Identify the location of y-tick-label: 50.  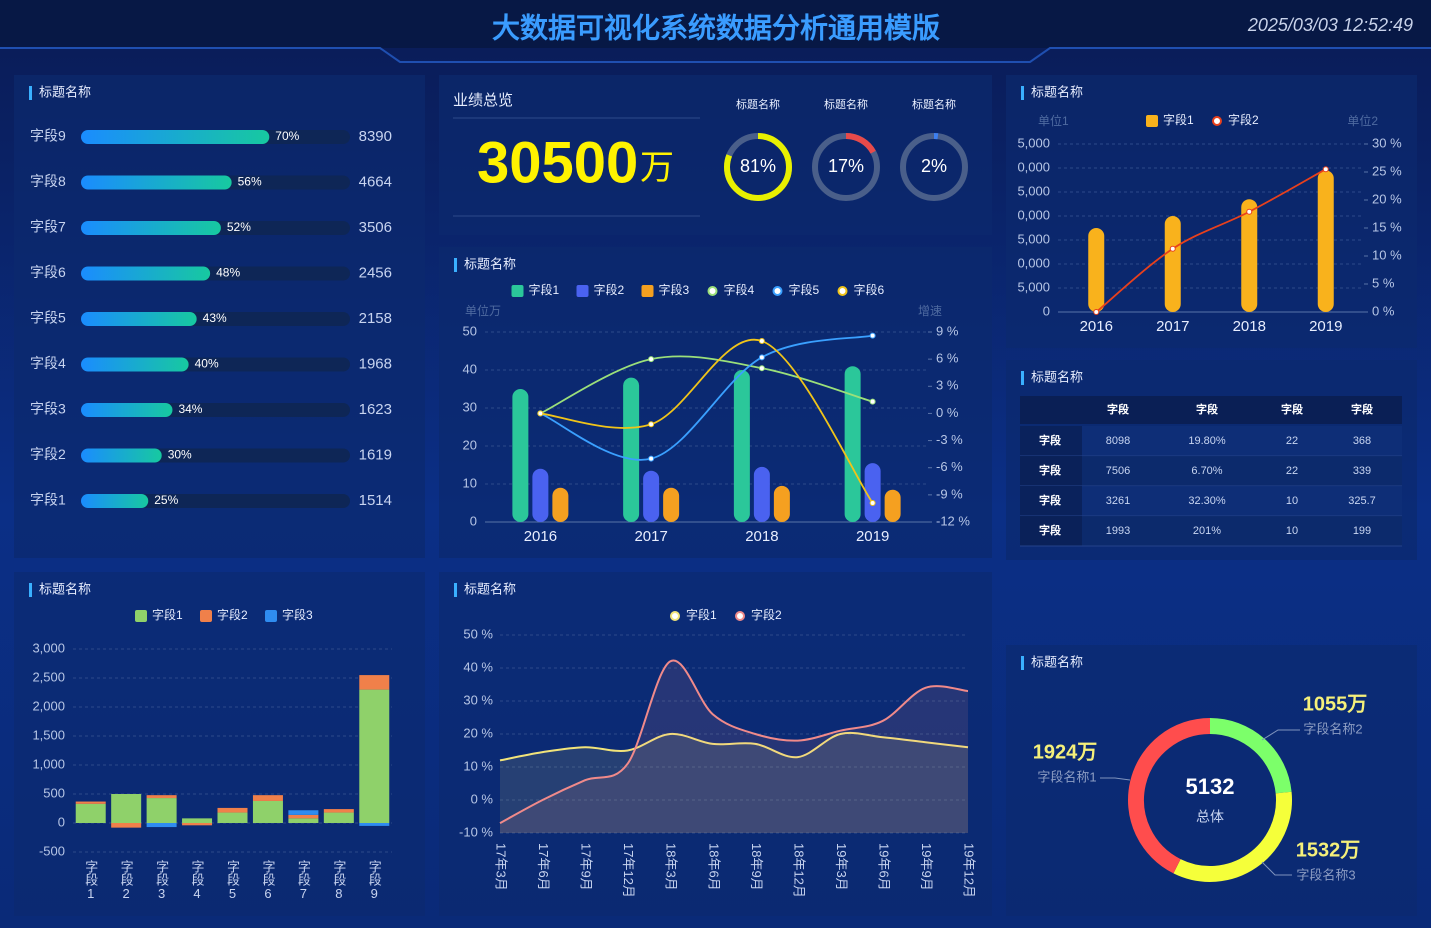
(470, 330).